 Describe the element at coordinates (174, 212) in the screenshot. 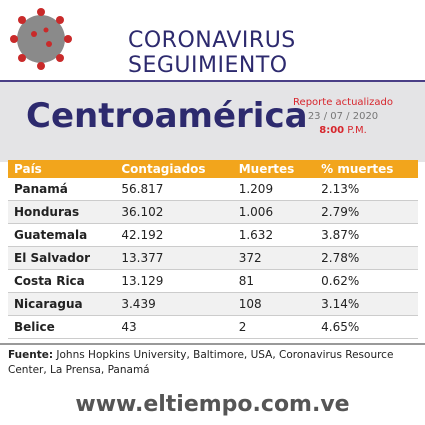

I see `table-cell: 36.102` at that location.